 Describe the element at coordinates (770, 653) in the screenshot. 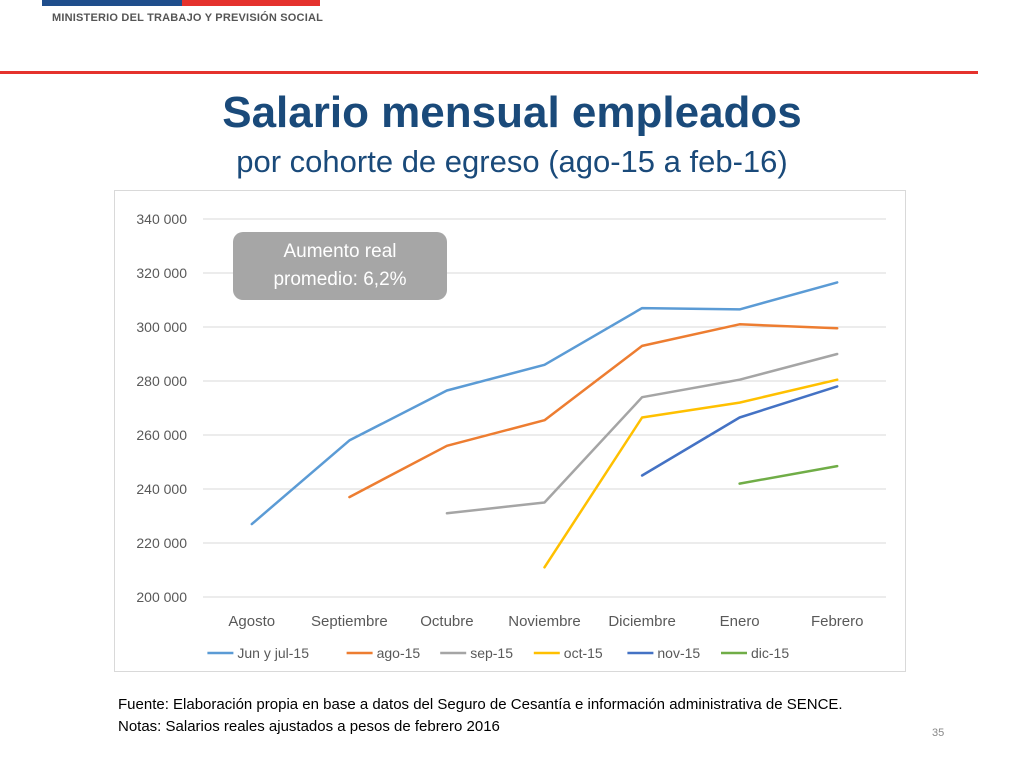

I see `legend-label: dic-15` at that location.